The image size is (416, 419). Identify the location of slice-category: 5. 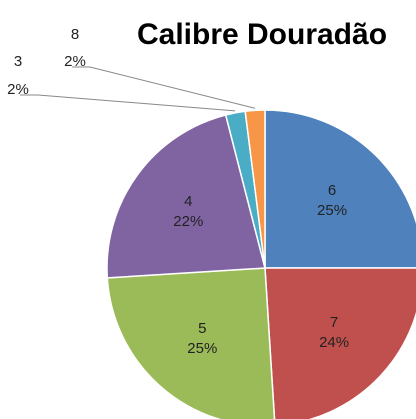
(202, 328).